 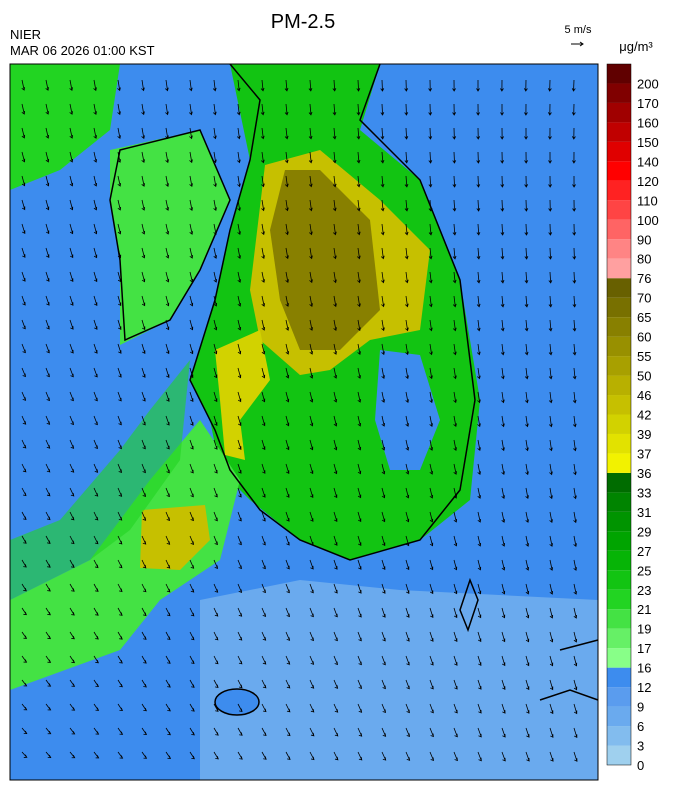 I want to click on colorbar-label: 80, so click(x=644, y=259).